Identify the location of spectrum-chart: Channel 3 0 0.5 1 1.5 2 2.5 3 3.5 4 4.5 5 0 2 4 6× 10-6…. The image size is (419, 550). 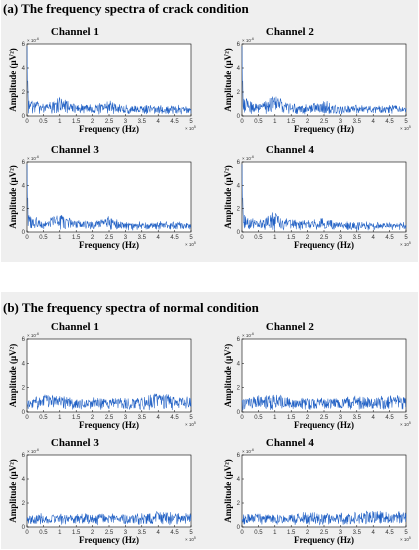
(102, 197).